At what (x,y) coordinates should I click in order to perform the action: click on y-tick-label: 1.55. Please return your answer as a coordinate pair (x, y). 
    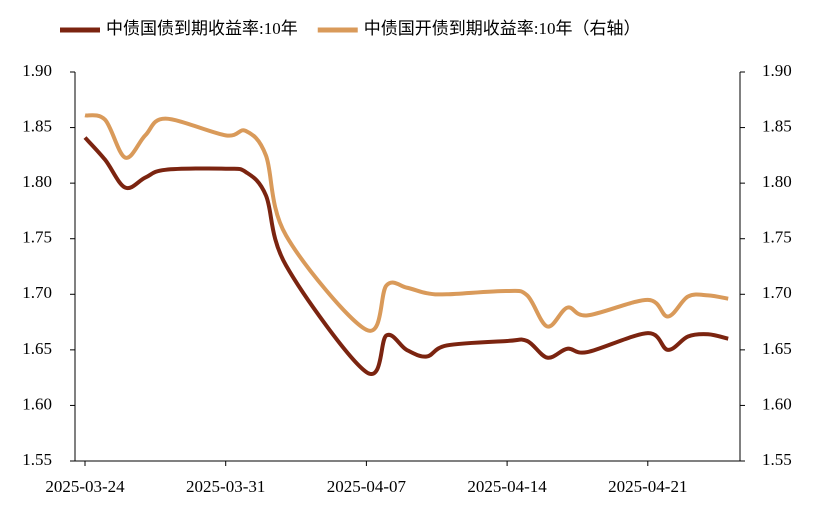
    Looking at the image, I should click on (37, 459).